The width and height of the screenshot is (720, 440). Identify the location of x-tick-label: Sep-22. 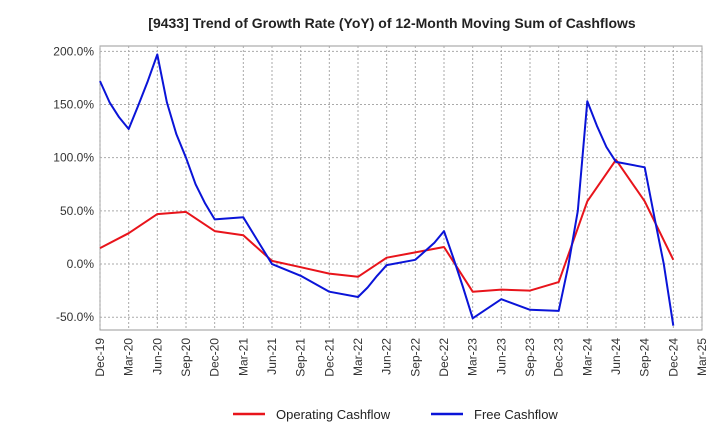
(415, 357).